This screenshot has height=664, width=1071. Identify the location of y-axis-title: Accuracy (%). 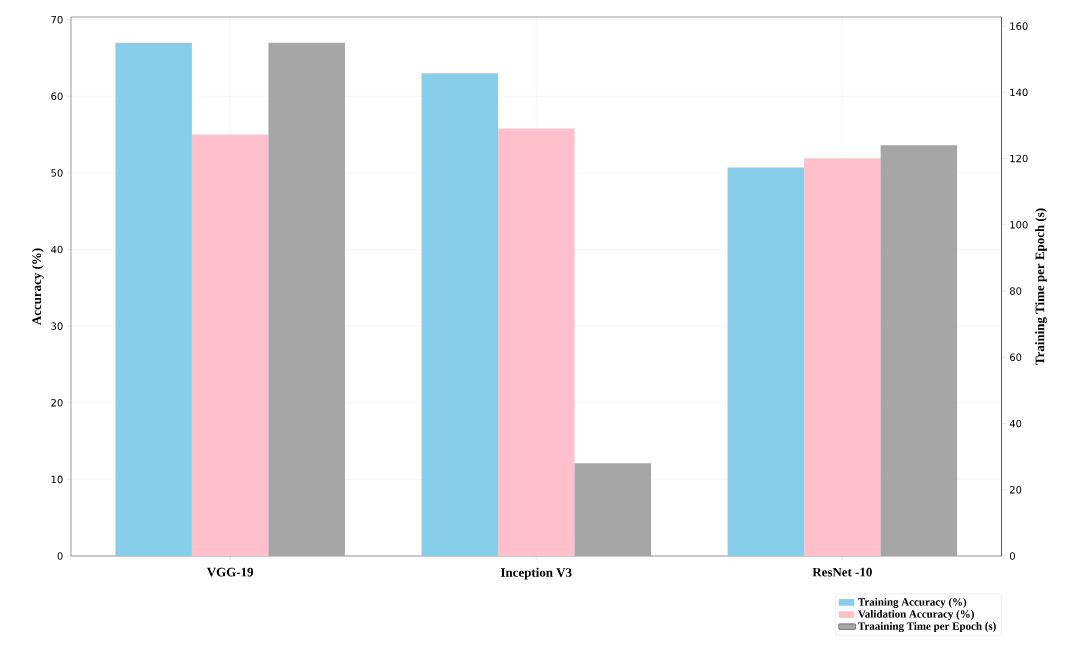
(37, 287).